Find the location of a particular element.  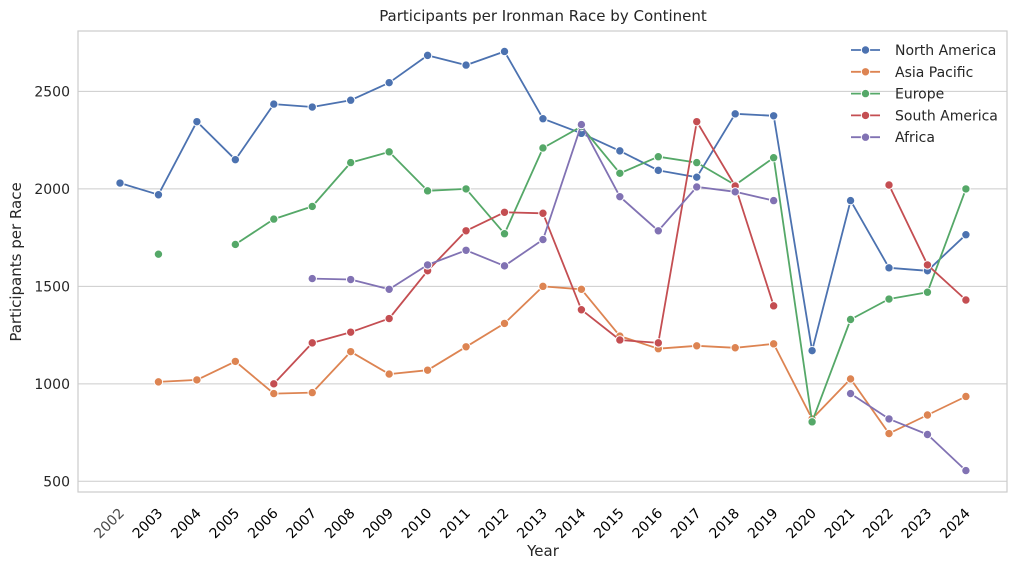

x-tick-label: 2003 is located at coordinates (148, 524).